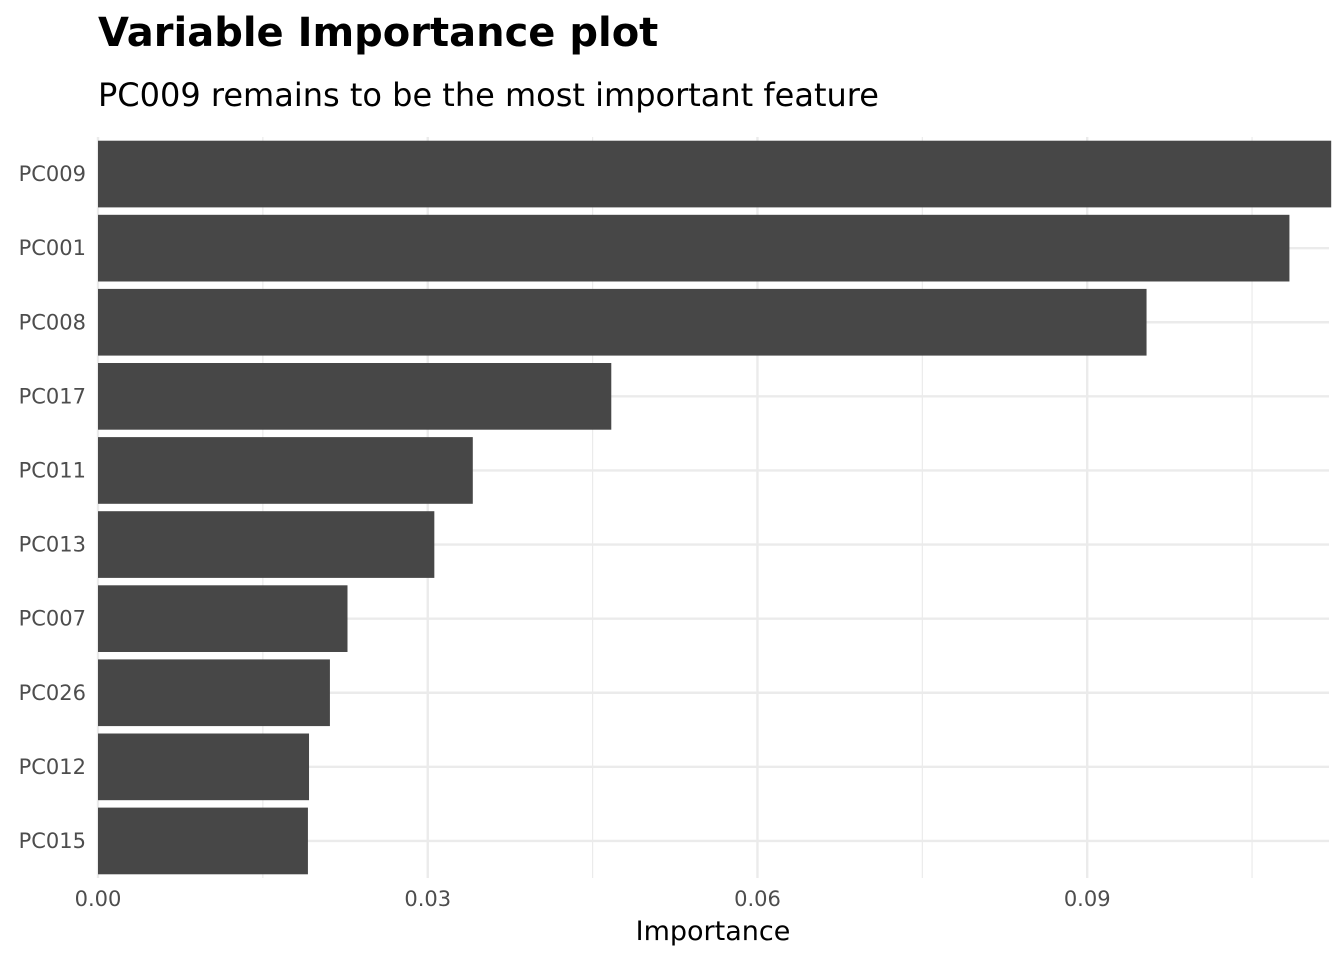  What do you see at coordinates (52, 619) in the screenshot?
I see `y-tick-label-pc007: PC007` at bounding box center [52, 619].